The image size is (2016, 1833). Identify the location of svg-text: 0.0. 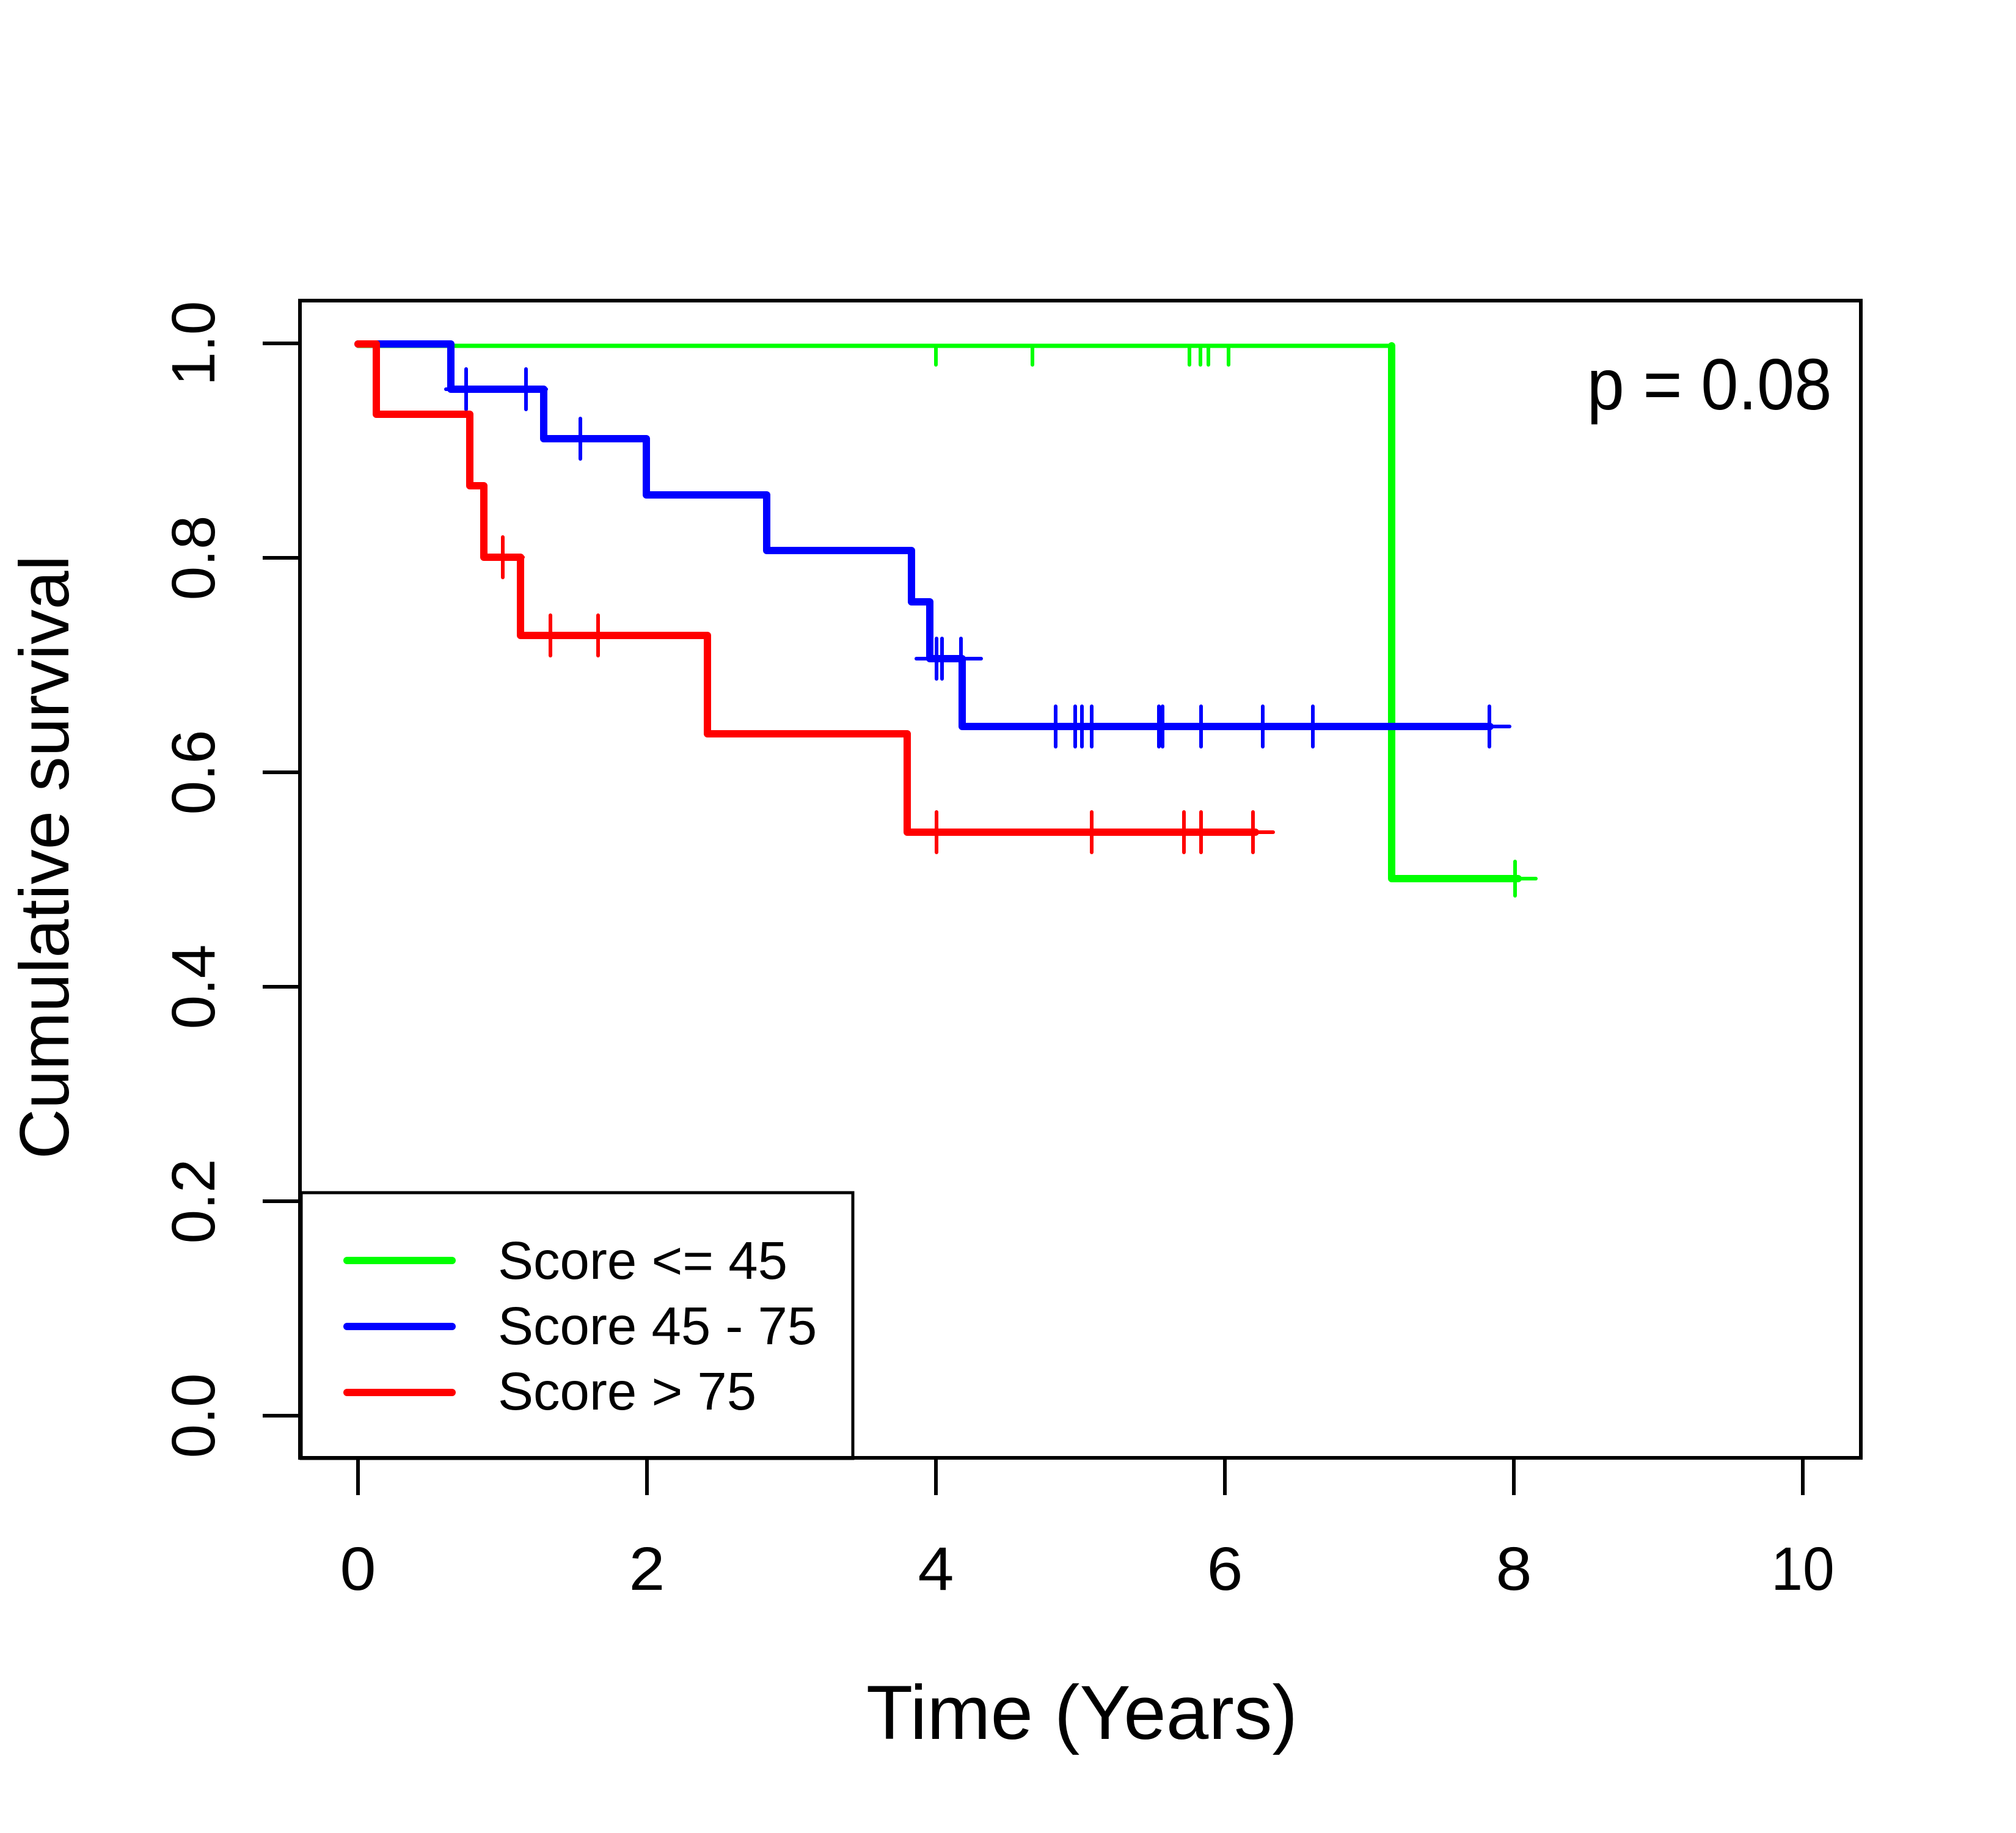
(194, 1415).